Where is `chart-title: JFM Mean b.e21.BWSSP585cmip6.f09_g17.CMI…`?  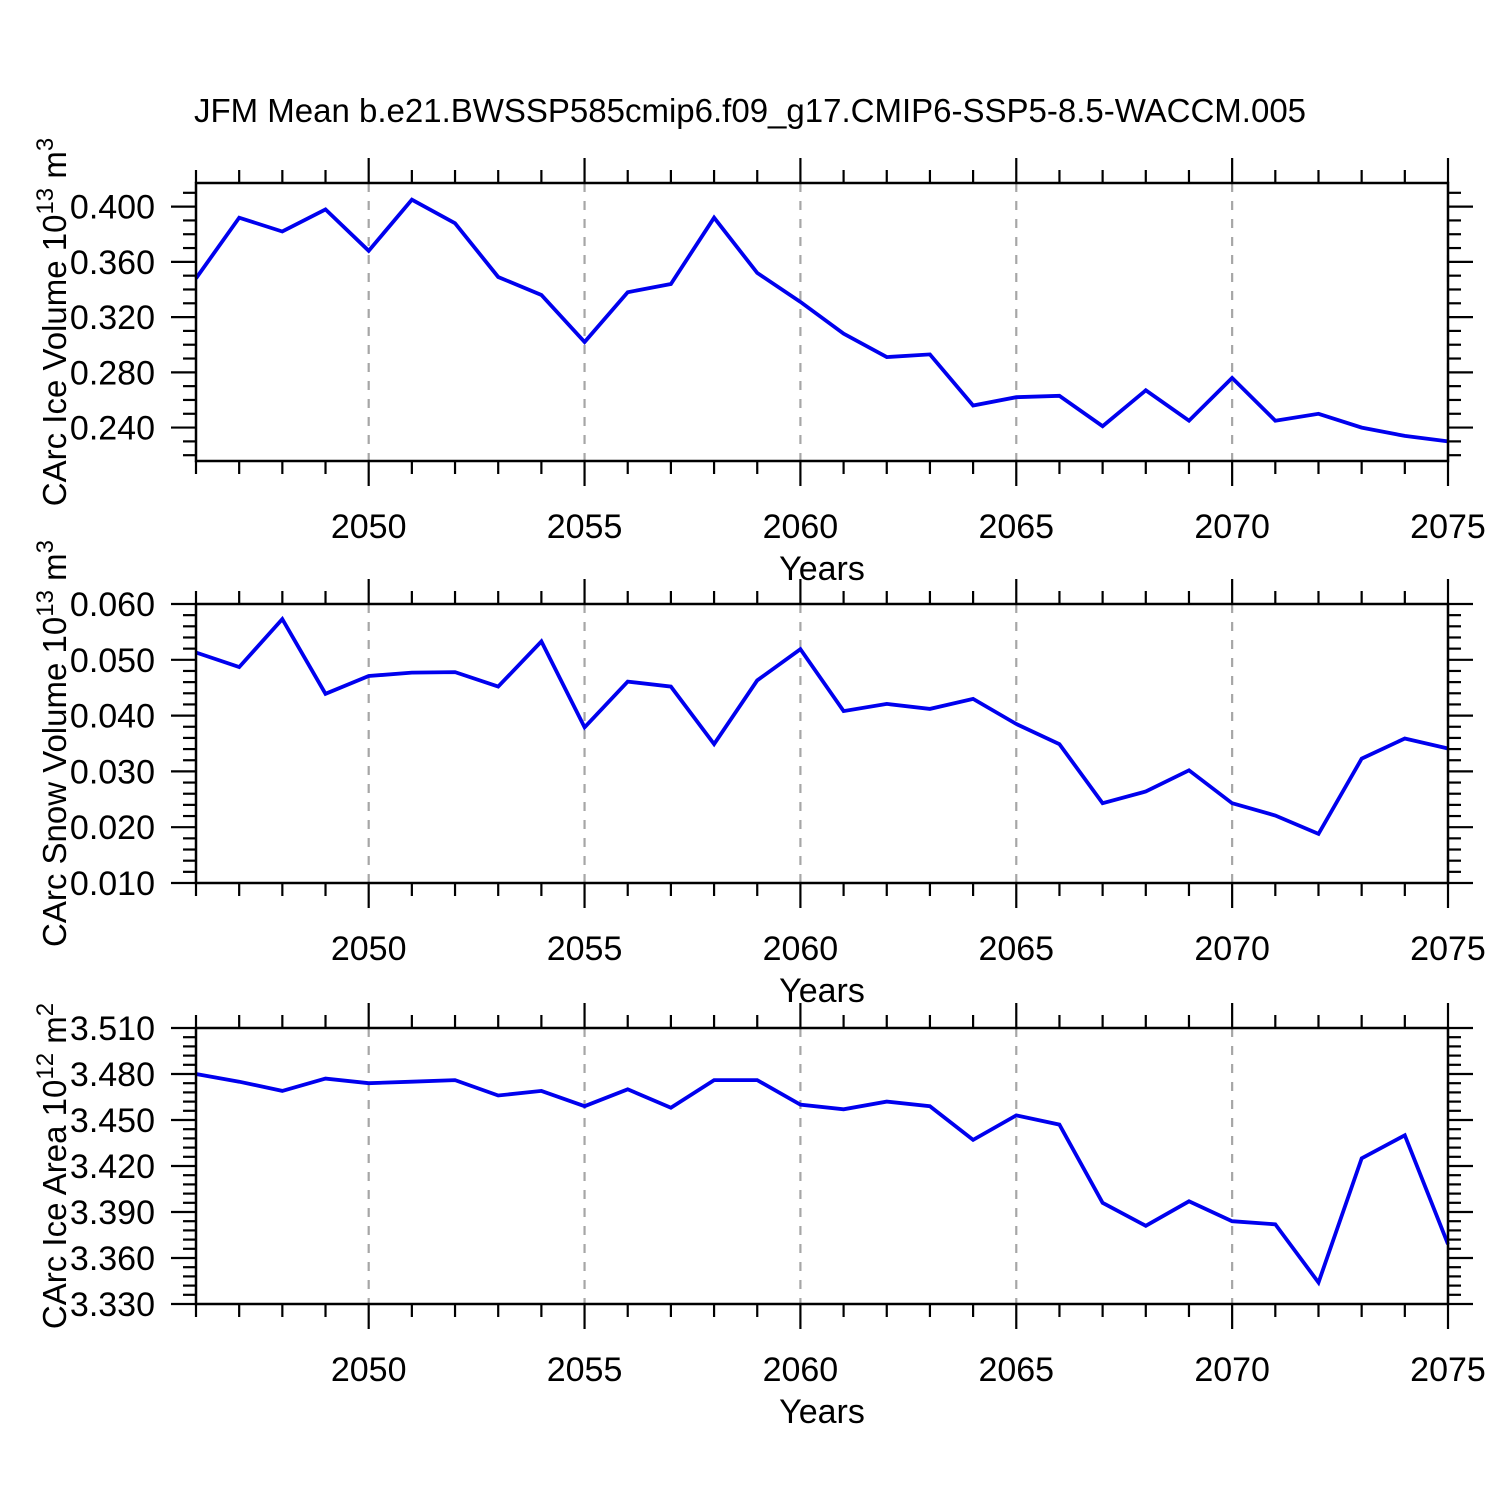 chart-title: JFM Mean b.e21.BWSSP585cmip6.f09_g17.CMI… is located at coordinates (750, 110).